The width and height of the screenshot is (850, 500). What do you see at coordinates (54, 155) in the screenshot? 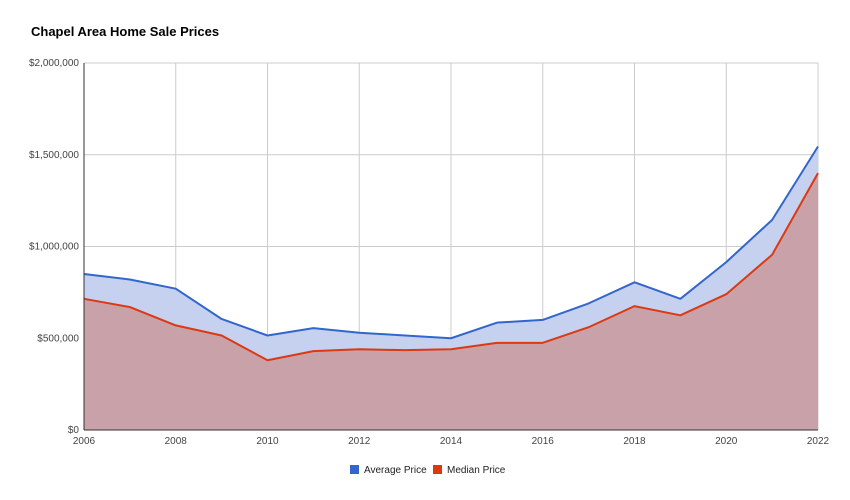
I see `y-tick-label: $1,500,000` at bounding box center [54, 155].